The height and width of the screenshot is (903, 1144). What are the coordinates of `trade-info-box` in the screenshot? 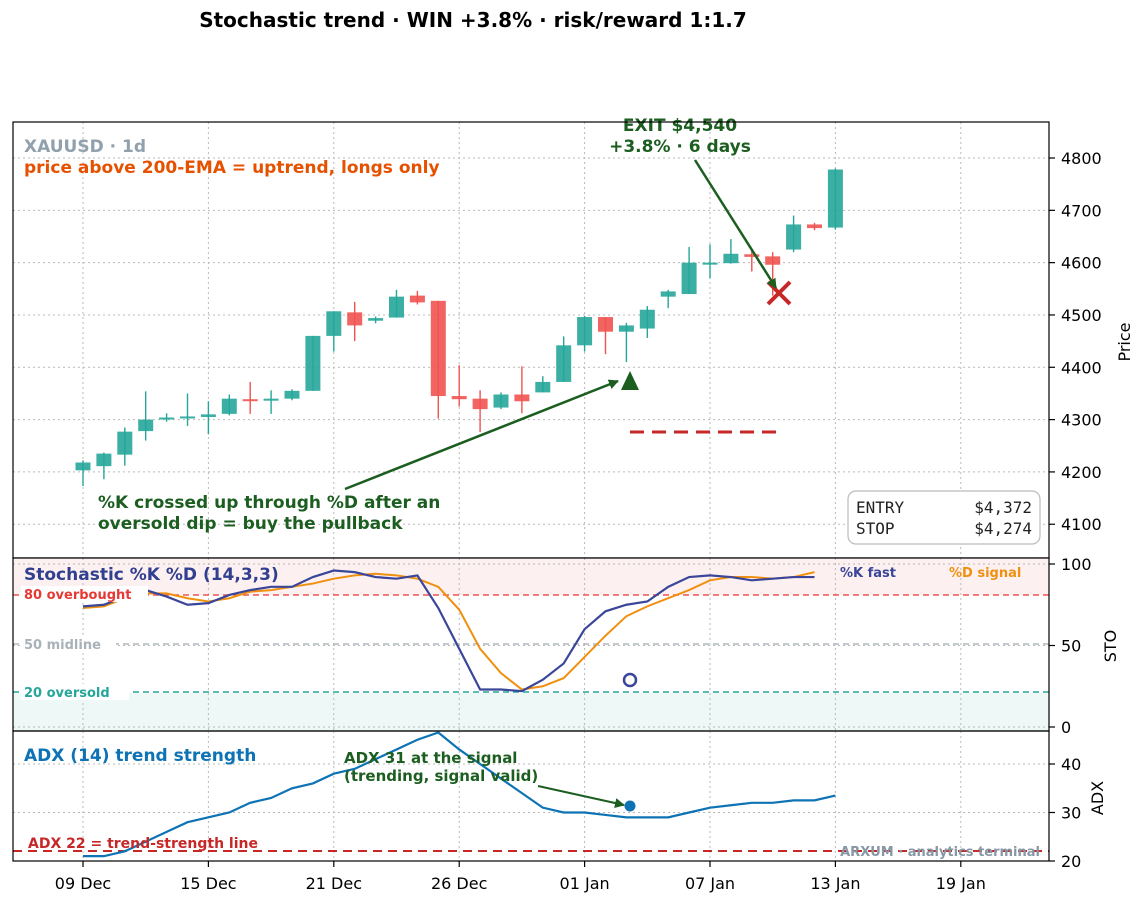 It's located at (944, 517).